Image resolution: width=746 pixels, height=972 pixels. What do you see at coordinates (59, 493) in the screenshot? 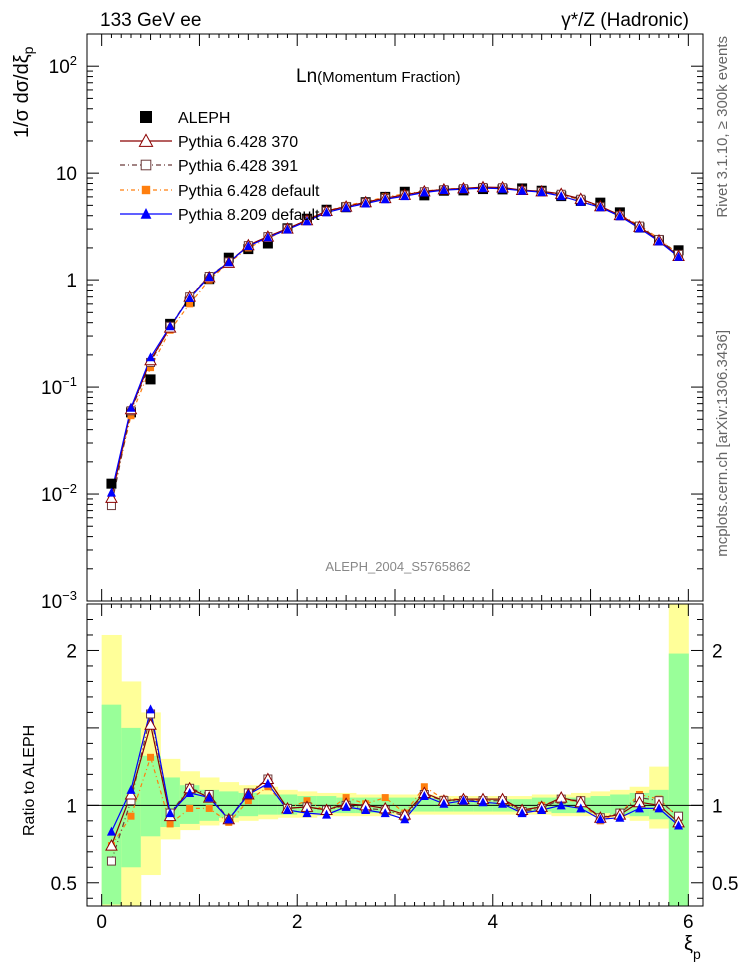
I see `main-y-tick-label: 10⁻²` at bounding box center [59, 493].